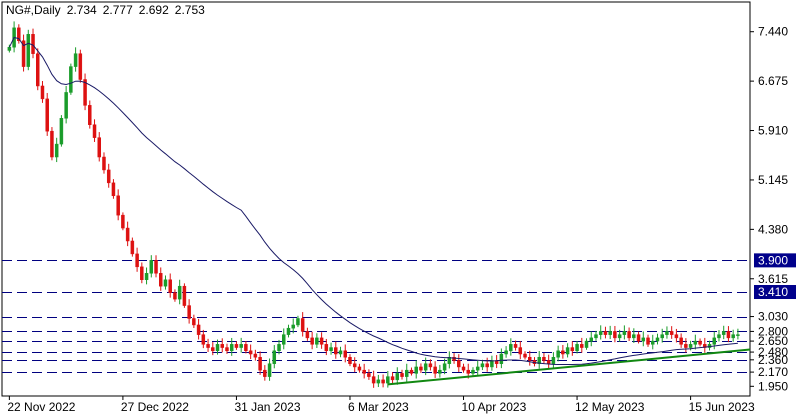  Describe the element at coordinates (773, 180) in the screenshot. I see `y-tick-label: 5.145` at that location.